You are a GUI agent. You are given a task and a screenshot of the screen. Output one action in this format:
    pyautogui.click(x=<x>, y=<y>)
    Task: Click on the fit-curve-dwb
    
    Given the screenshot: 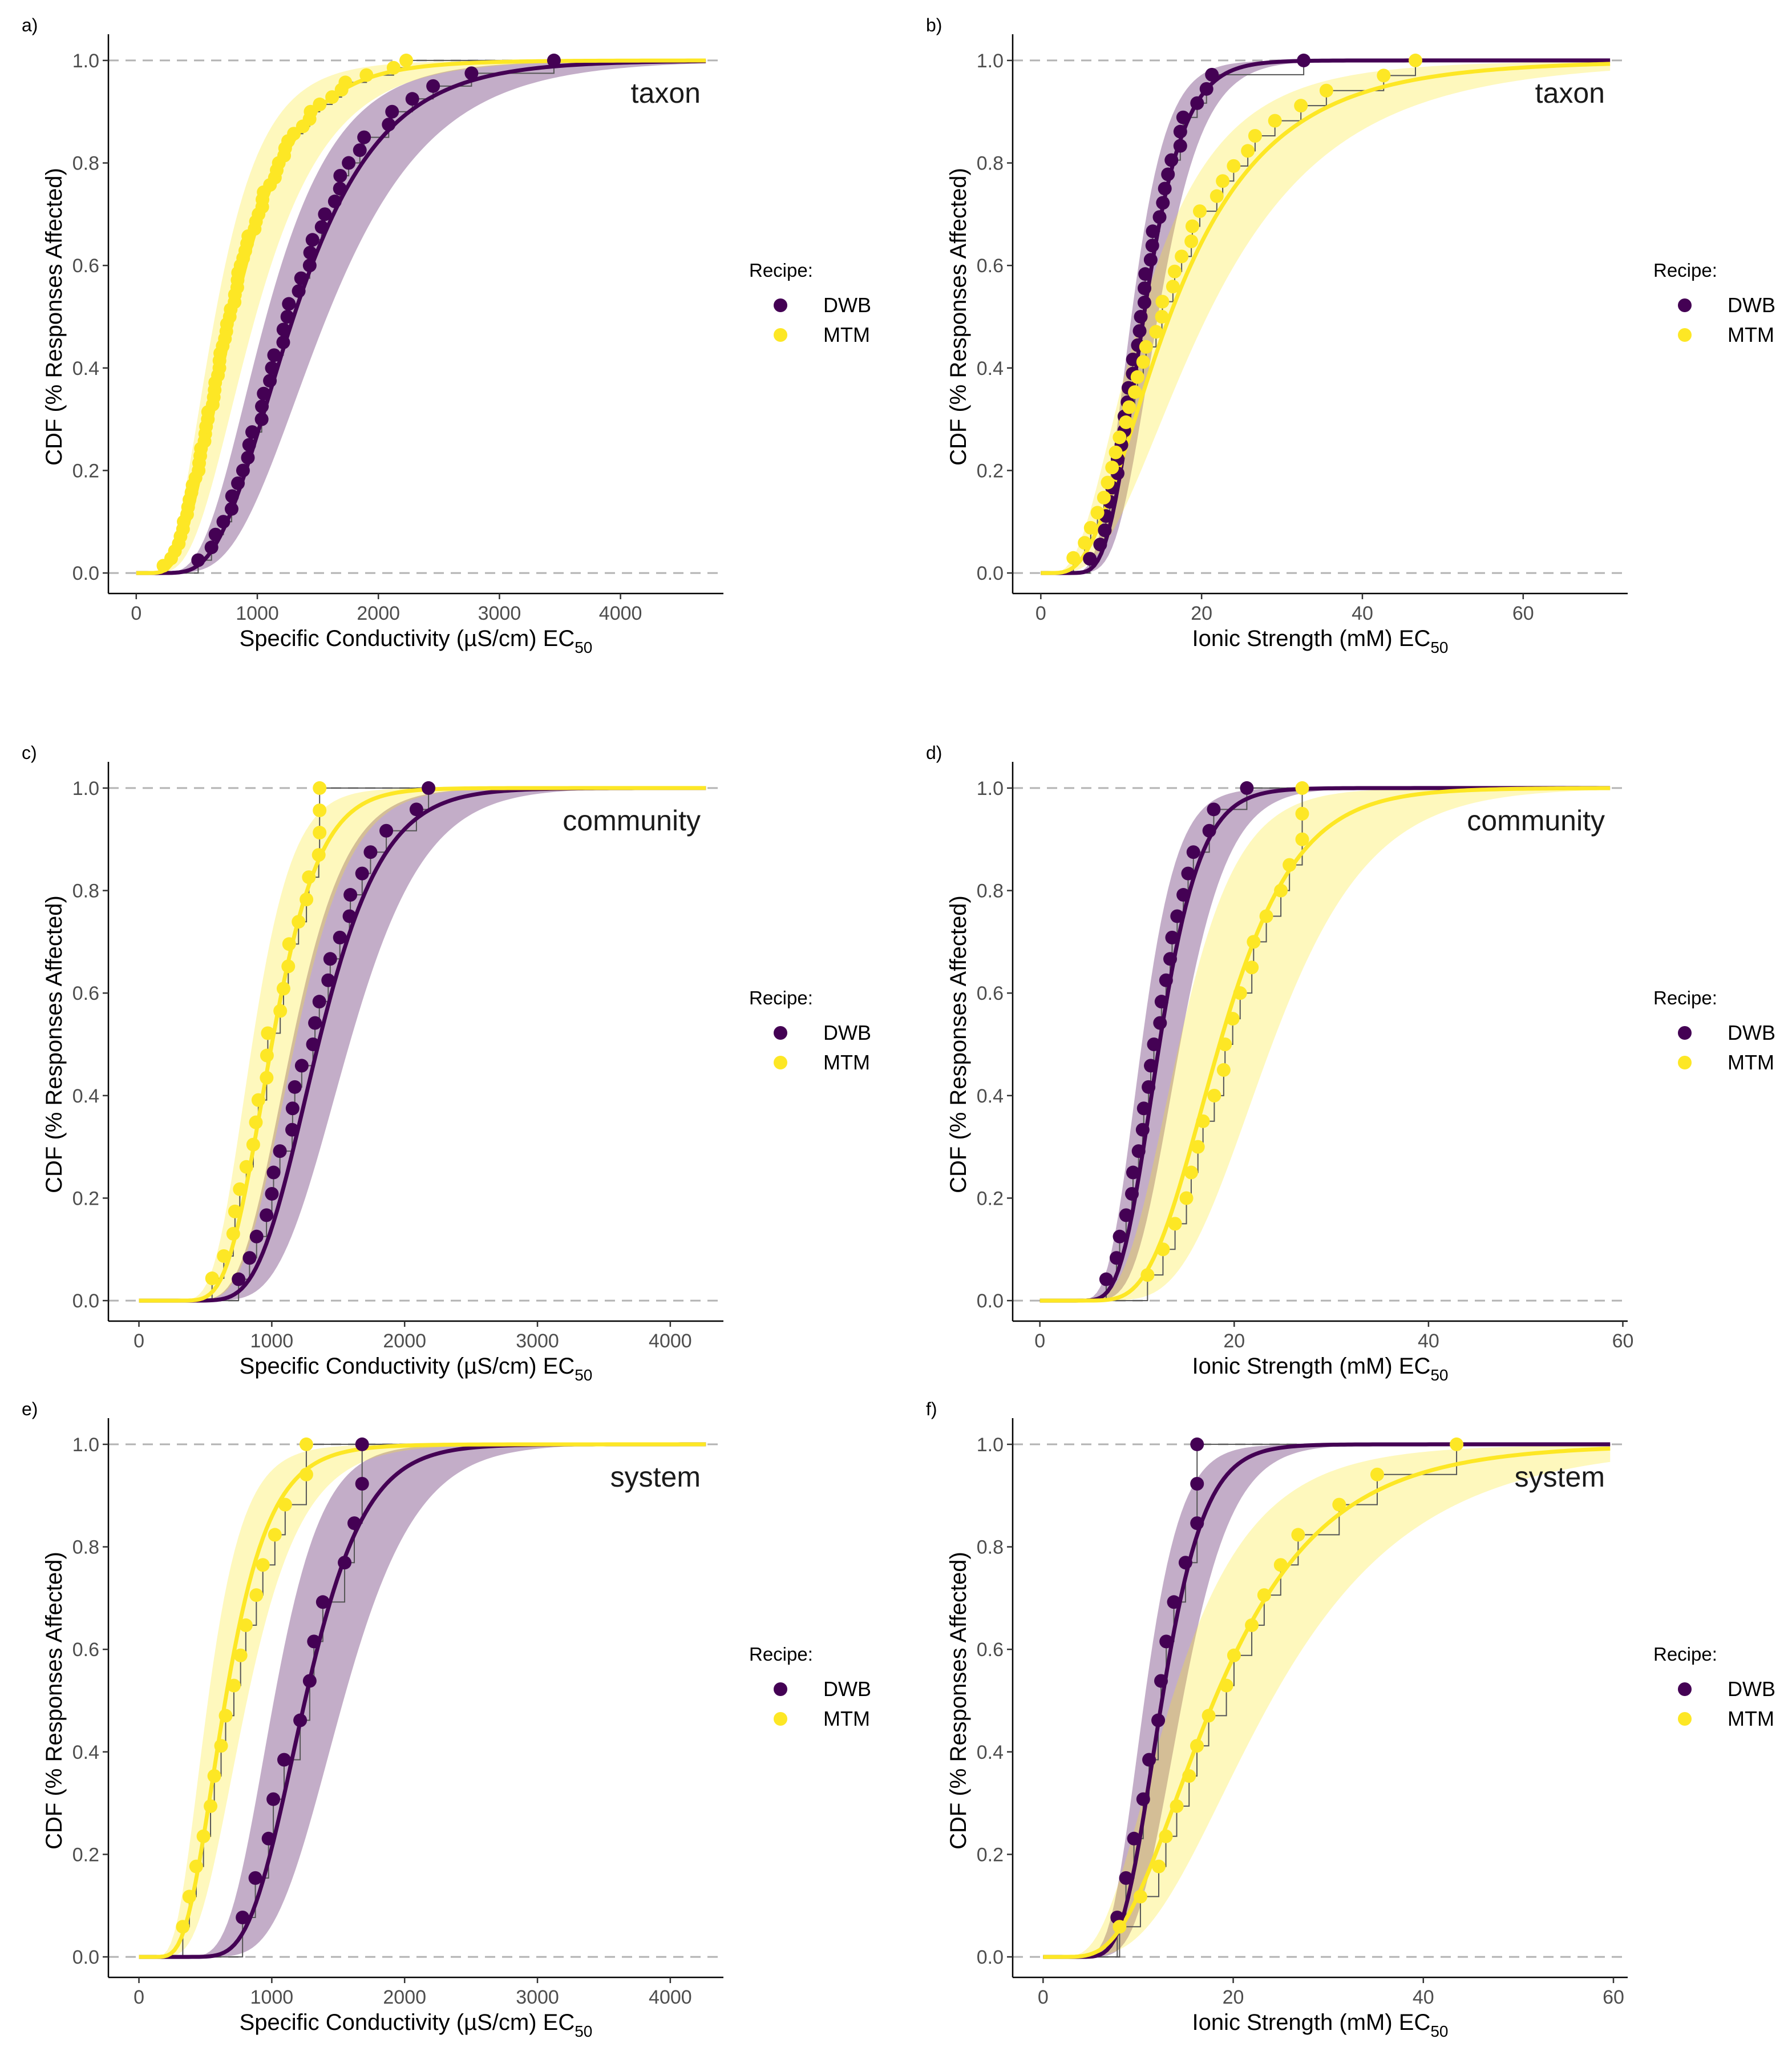 What is the action you would take?
    pyautogui.click(x=1327, y=1700)
    